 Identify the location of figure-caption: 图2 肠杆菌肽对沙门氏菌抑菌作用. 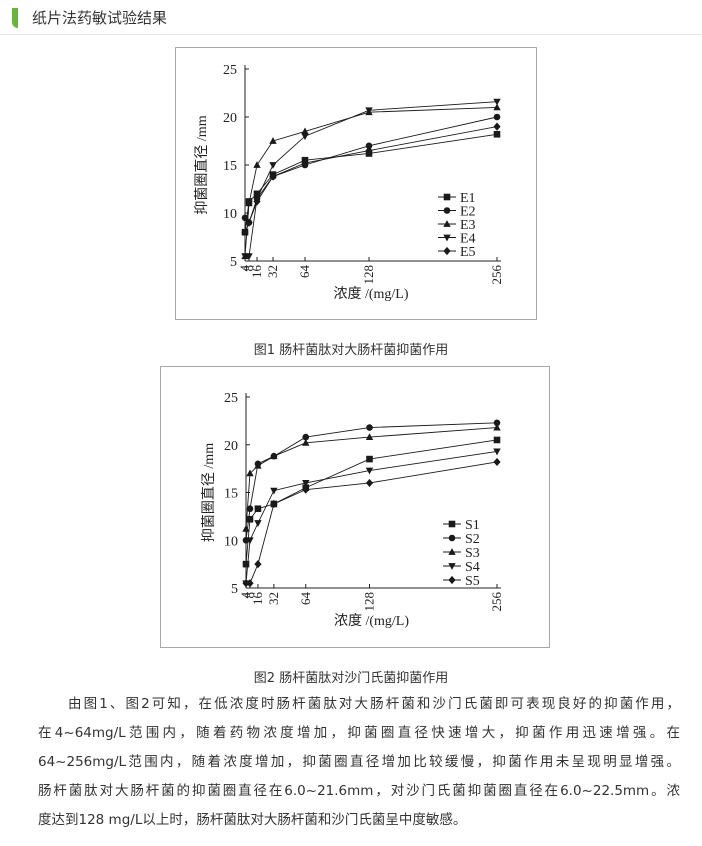
(351, 678).